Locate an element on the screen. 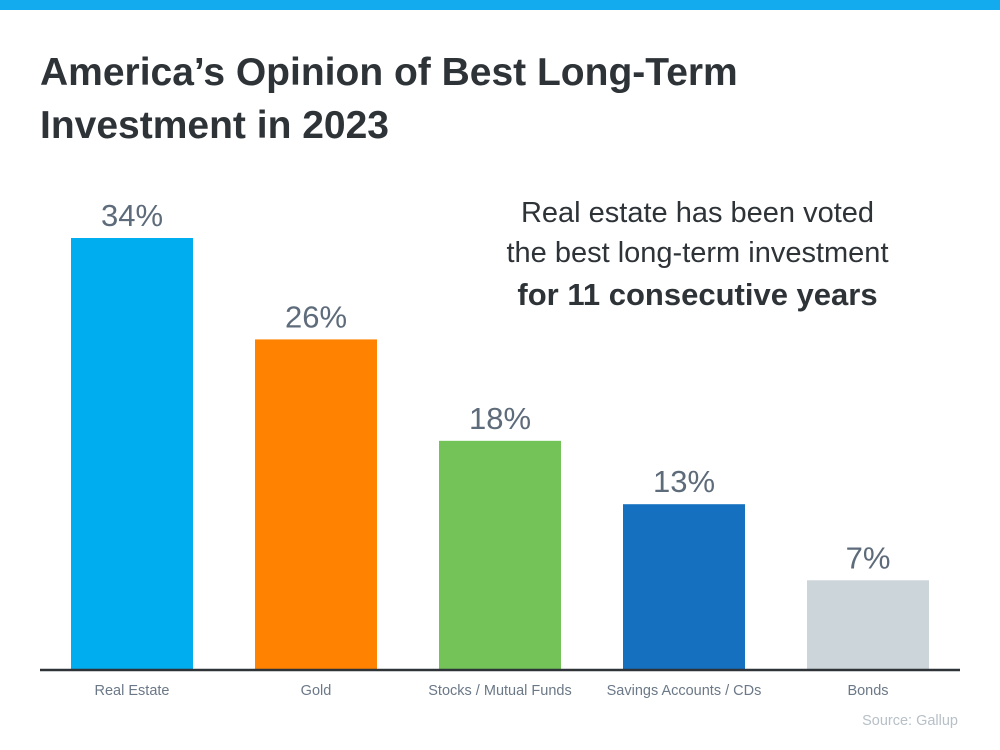  x-tick-label: Bonds is located at coordinates (867, 691).